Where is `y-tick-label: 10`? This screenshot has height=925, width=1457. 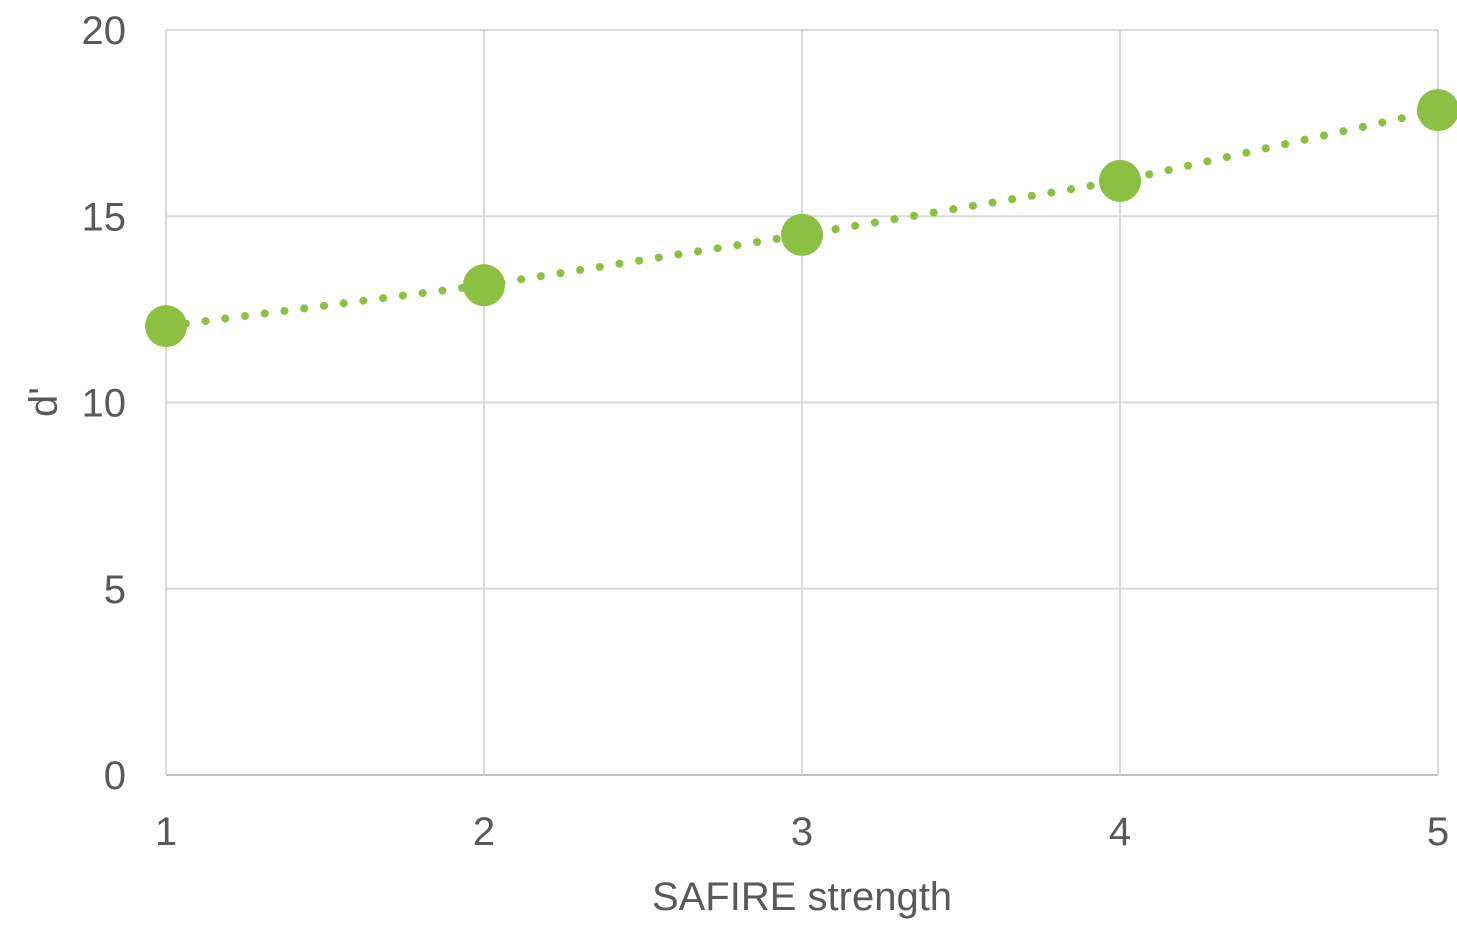
y-tick-label: 10 is located at coordinates (104, 404).